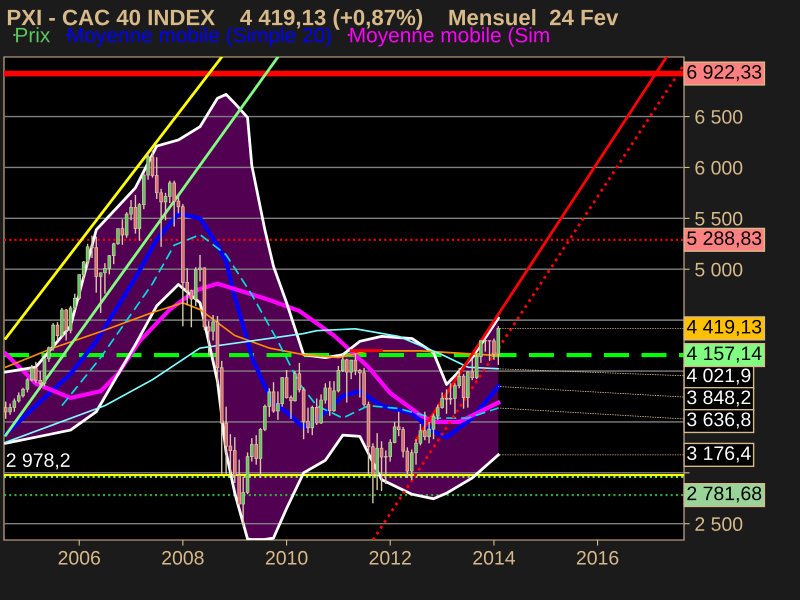 The width and height of the screenshot is (800, 600). Describe the element at coordinates (719, 454) in the screenshot. I see `annotation: 3 176,4` at that location.